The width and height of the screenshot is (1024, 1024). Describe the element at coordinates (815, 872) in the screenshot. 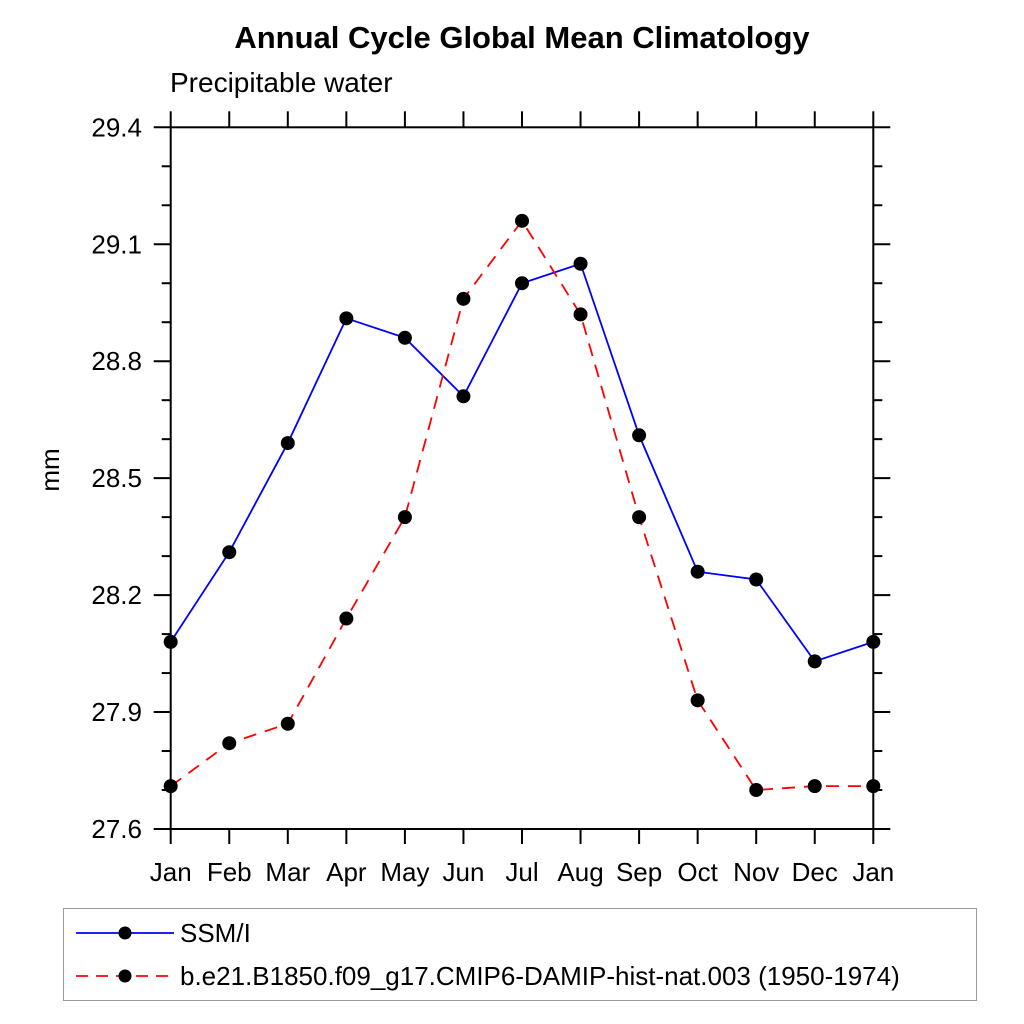

I see `x-axis-tick-label: Dec` at that location.